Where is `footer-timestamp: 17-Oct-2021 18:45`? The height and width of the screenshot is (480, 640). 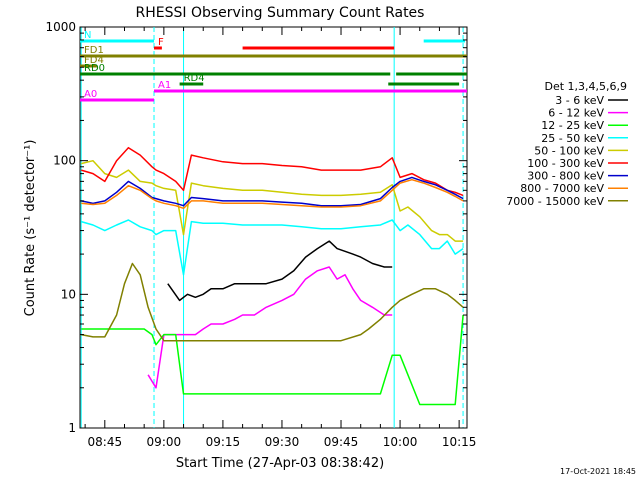 footer-timestamp: 17-Oct-2021 18:45 is located at coordinates (598, 471).